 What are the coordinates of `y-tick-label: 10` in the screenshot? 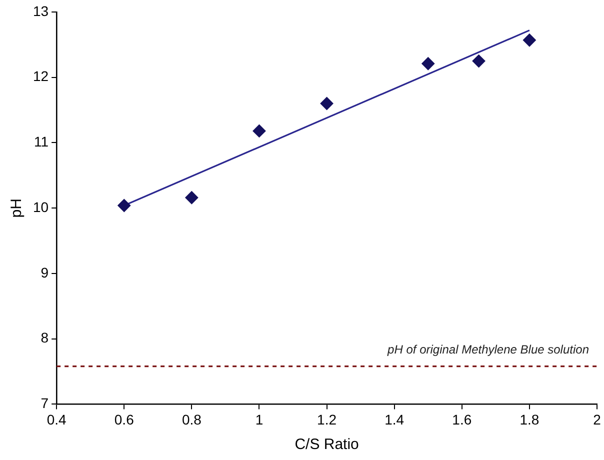 It's located at (40, 206).